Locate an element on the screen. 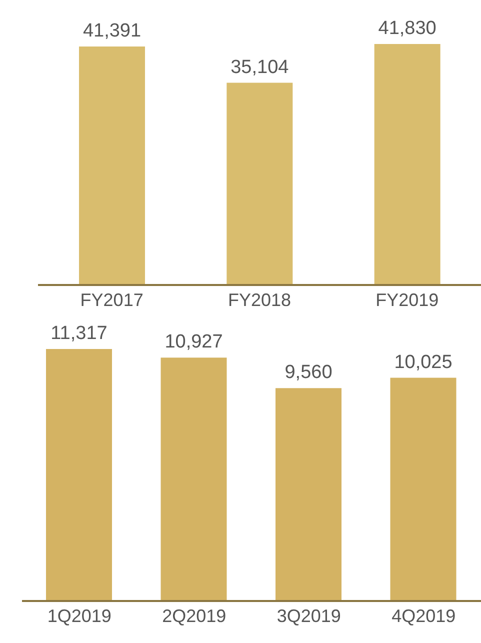  data-label: 11,317 is located at coordinates (79, 333).